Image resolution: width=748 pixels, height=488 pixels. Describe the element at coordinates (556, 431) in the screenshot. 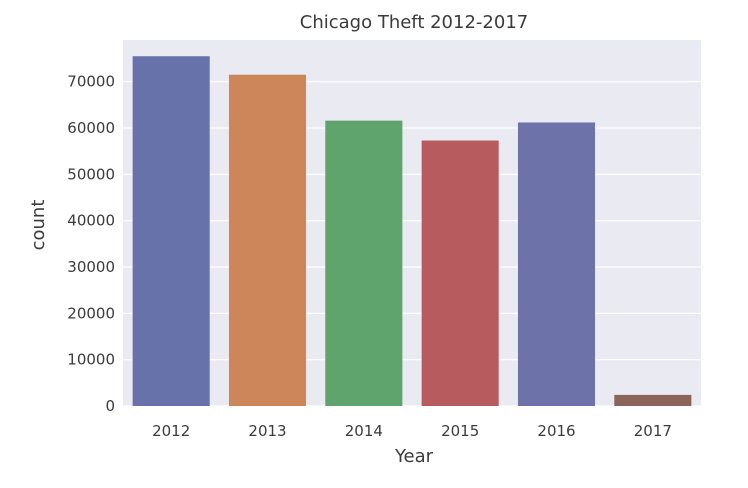

I see `x-tick-label: 2016` at that location.